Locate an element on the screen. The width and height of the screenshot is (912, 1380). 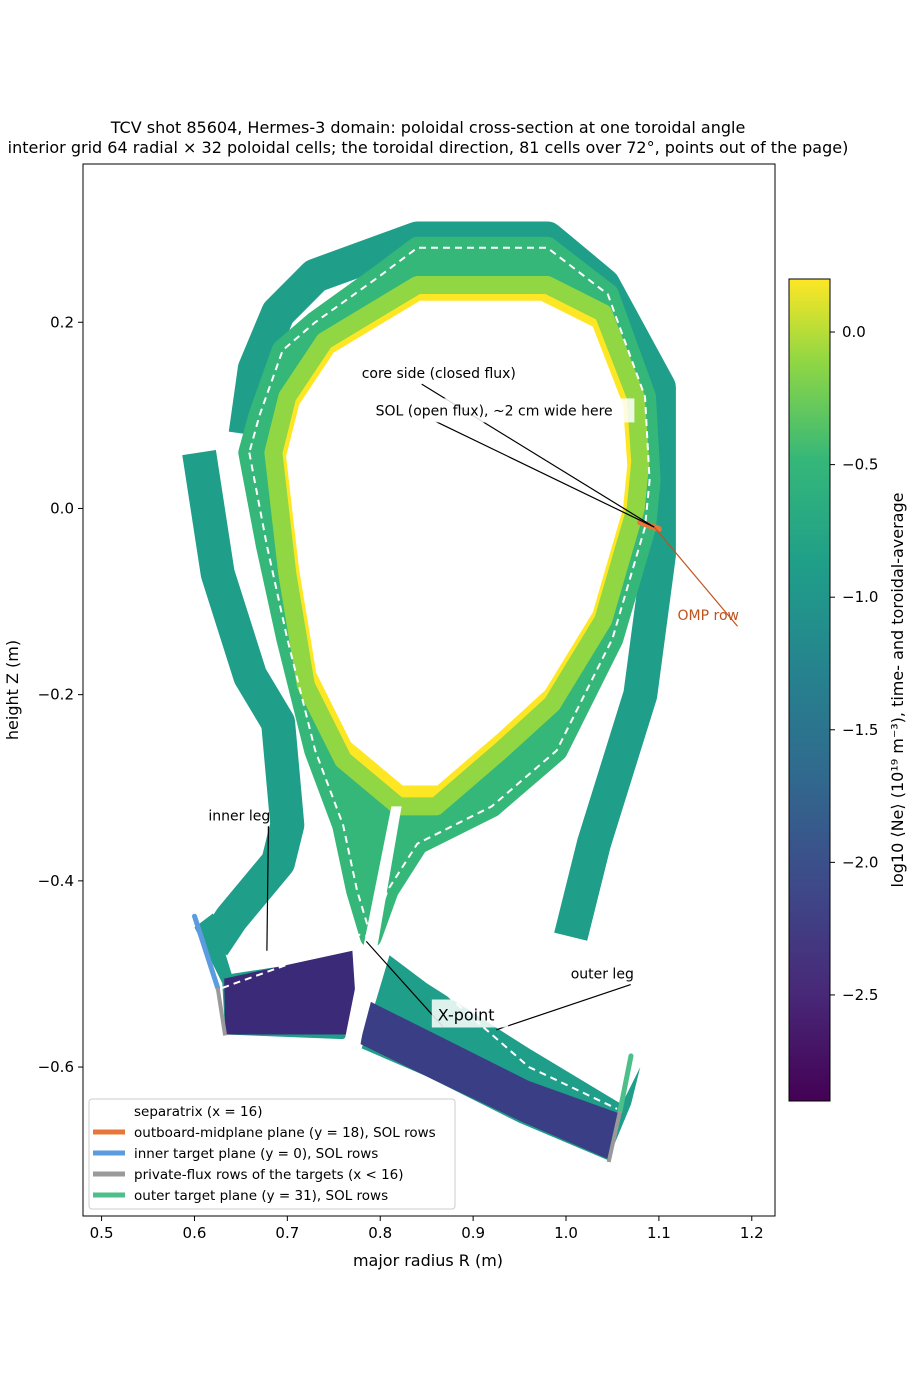
colorbar is located at coordinates (809, 690).